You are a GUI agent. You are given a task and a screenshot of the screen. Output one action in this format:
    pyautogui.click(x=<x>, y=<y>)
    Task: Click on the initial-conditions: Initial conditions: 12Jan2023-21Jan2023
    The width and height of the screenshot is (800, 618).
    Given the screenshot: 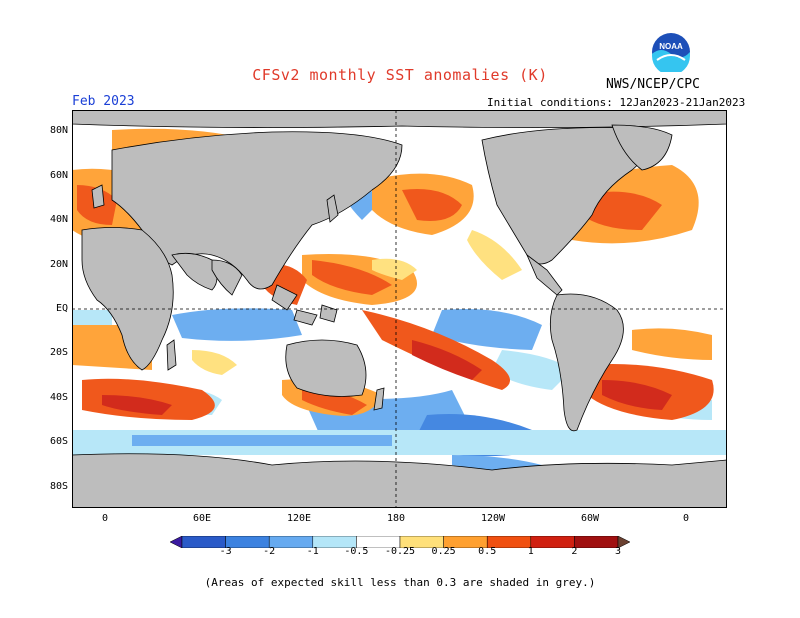 What is the action you would take?
    pyautogui.click(x=616, y=102)
    